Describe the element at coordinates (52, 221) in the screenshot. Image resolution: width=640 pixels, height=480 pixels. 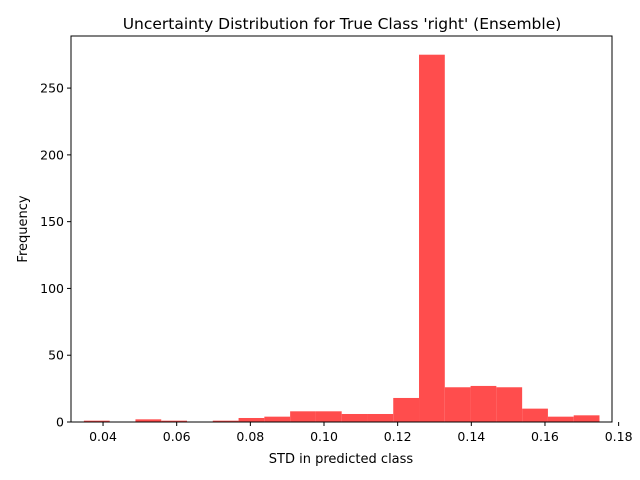
I see `y-tick-label: 150` at that location.